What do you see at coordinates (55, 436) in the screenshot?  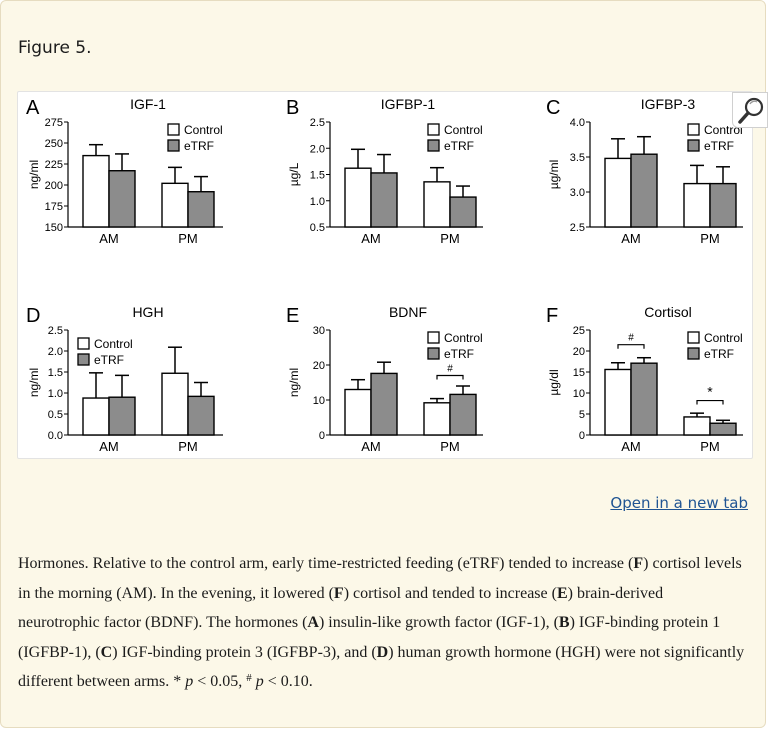 I see `y-tick-label: 0.0` at bounding box center [55, 436].